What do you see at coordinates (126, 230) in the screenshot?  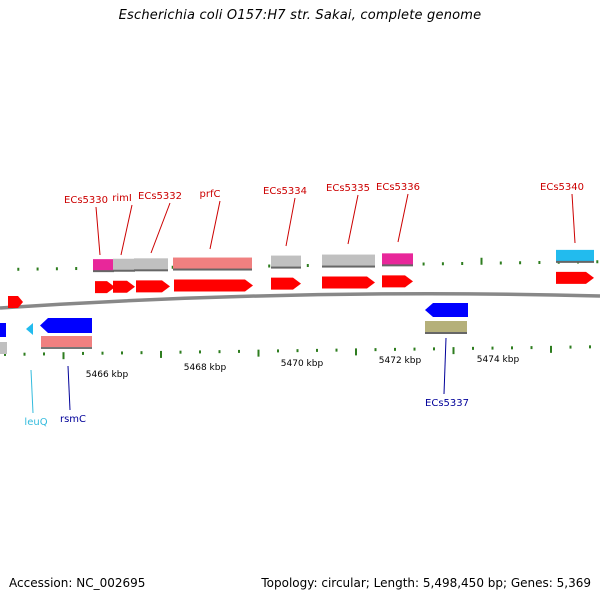 I see `feature-leader-rimi` at bounding box center [126, 230].